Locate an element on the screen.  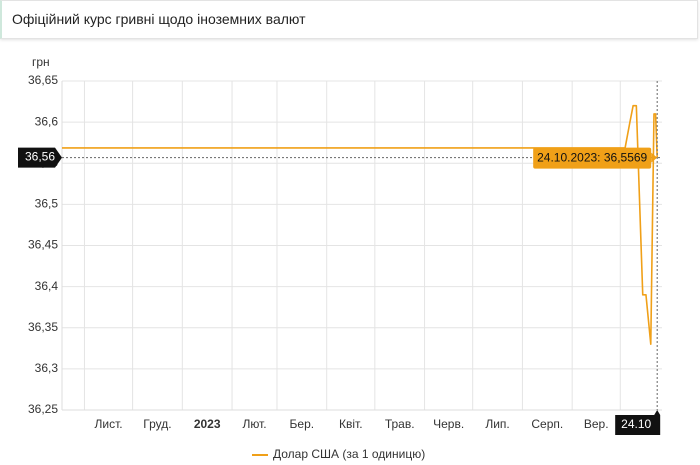
crosshair-x-label: 24.10 is located at coordinates (636, 424).